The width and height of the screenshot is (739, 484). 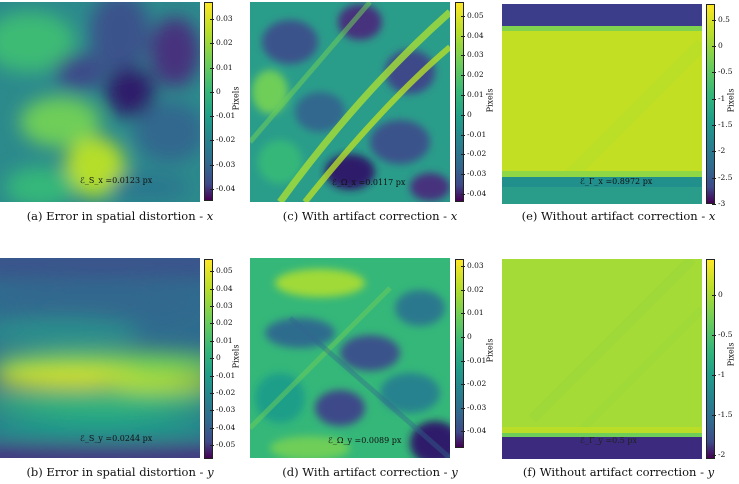 What do you see at coordinates (459, 102) in the screenshot?
I see `colorbar-c` at bounding box center [459, 102].